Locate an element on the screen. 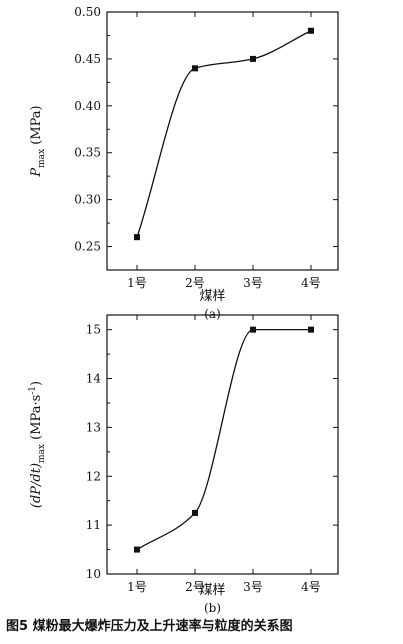 The image size is (403, 644). y-axis-title: Pmax (MPa) is located at coordinates (38, 141).